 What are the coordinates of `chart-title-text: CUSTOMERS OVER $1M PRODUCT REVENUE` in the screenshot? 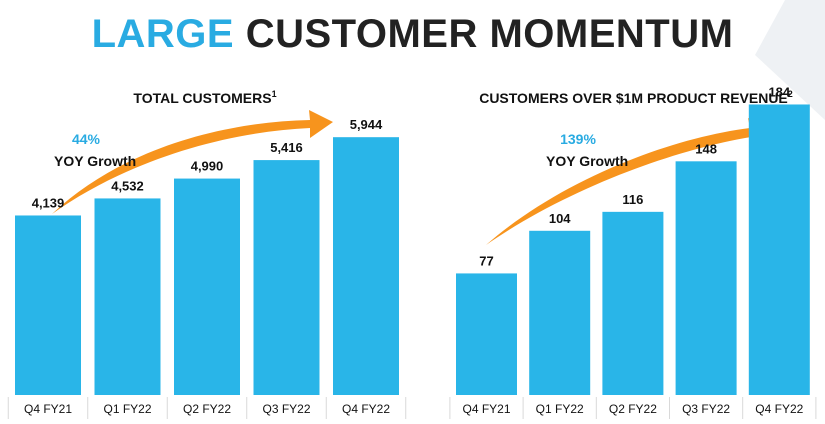 It's located at (633, 98).